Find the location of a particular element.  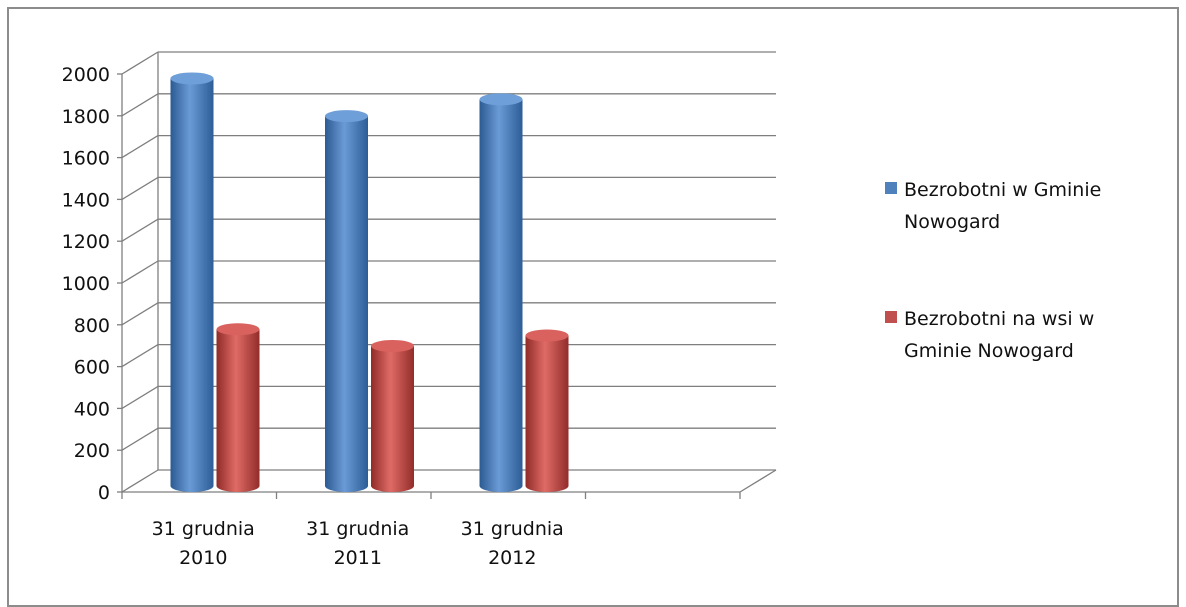

y-tick-label: 1400 is located at coordinates (86, 200).